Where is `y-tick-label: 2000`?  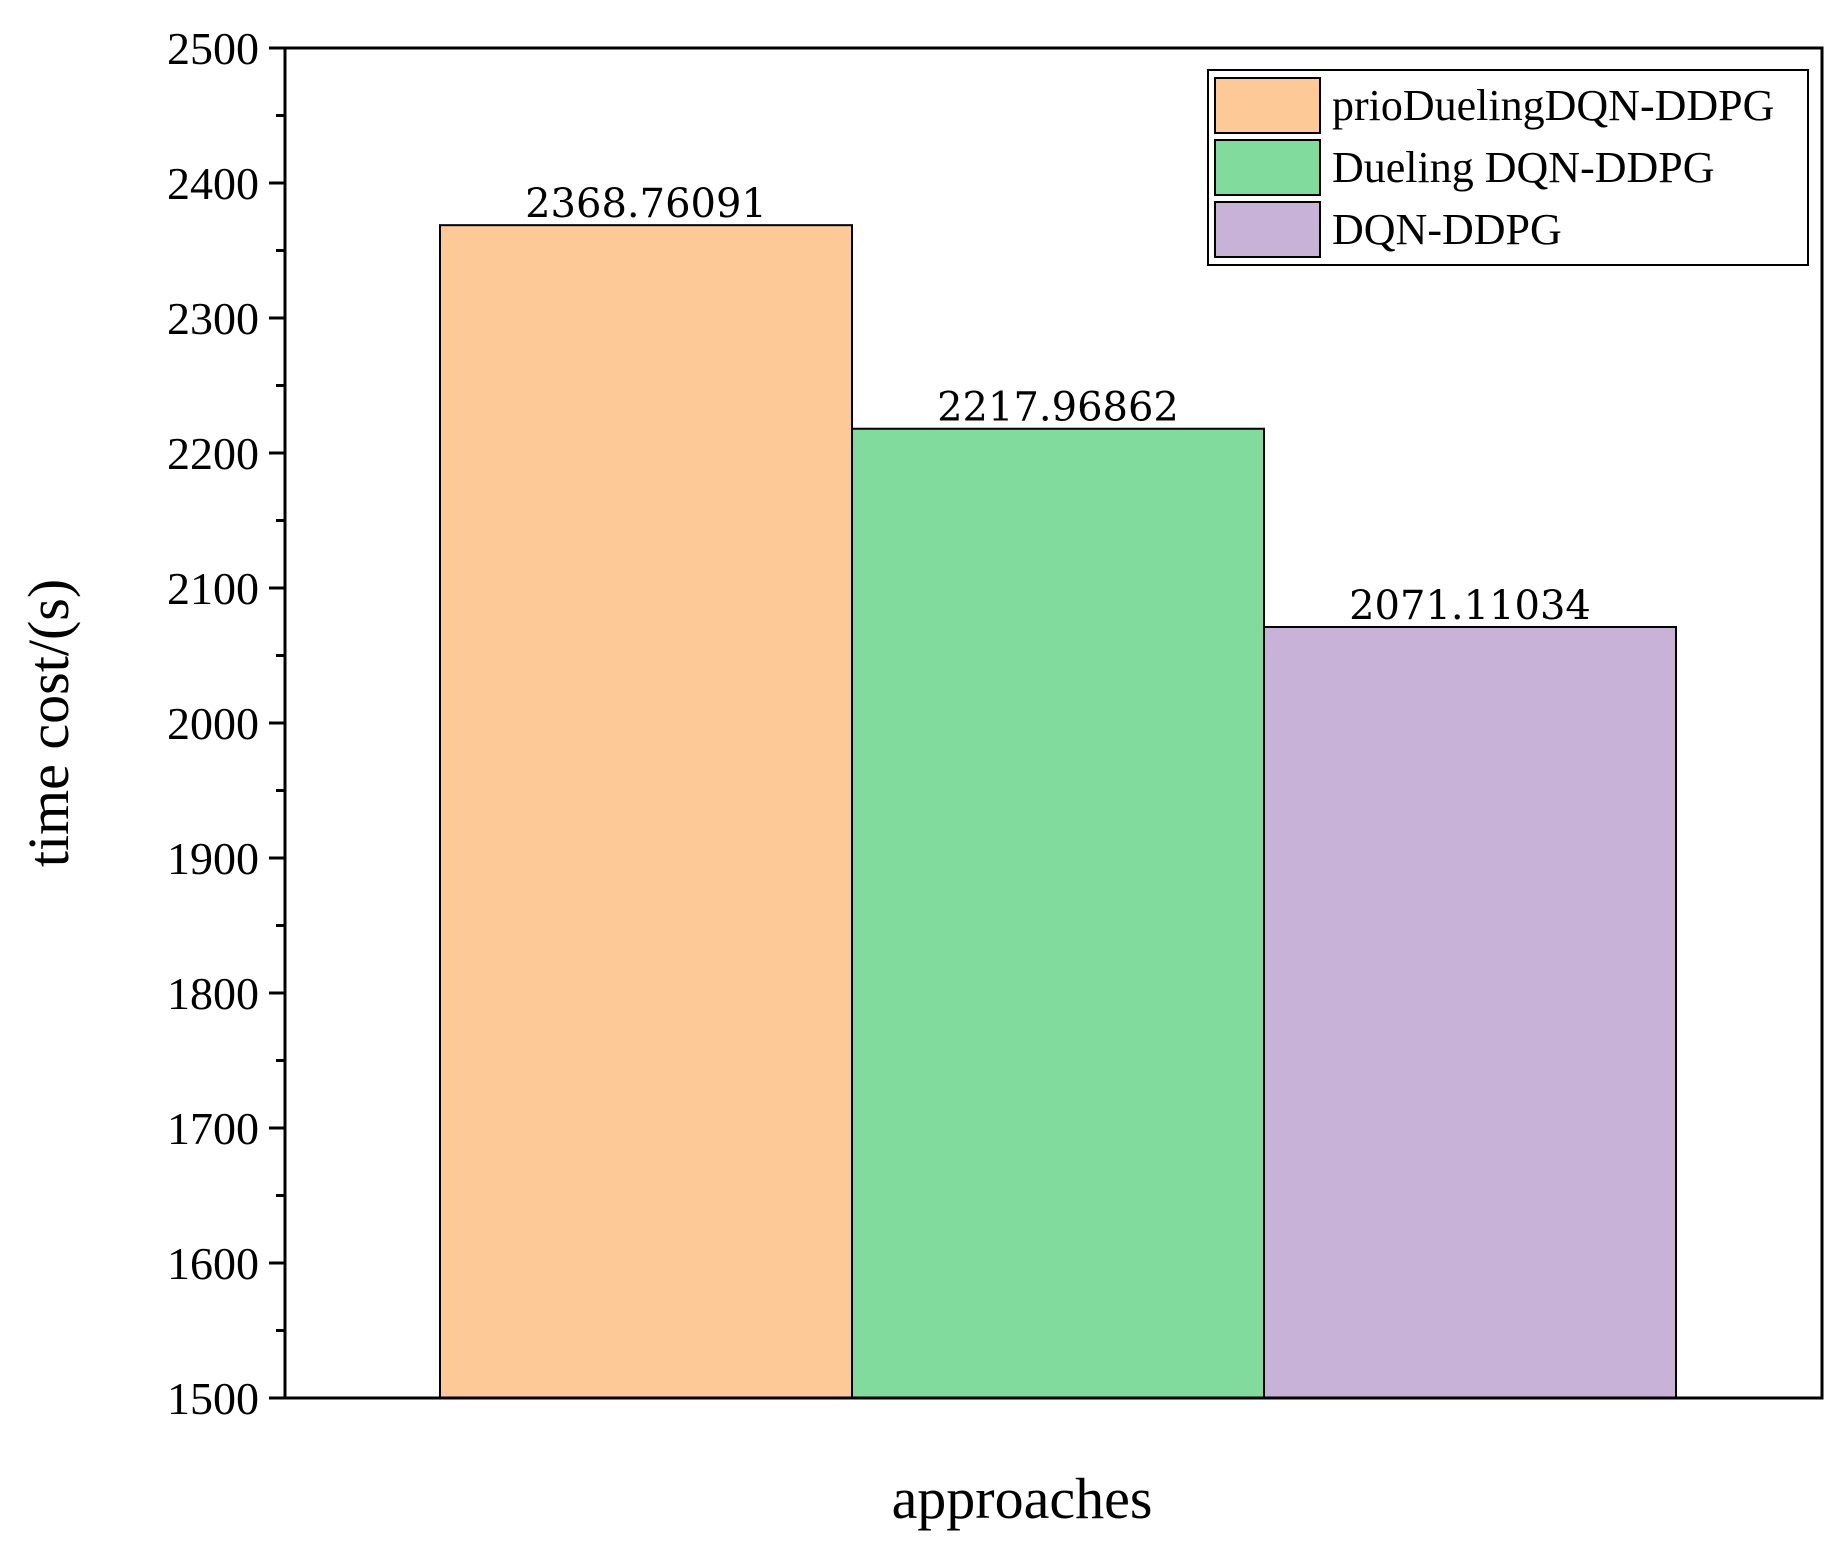 y-tick-label: 2000 is located at coordinates (213, 723).